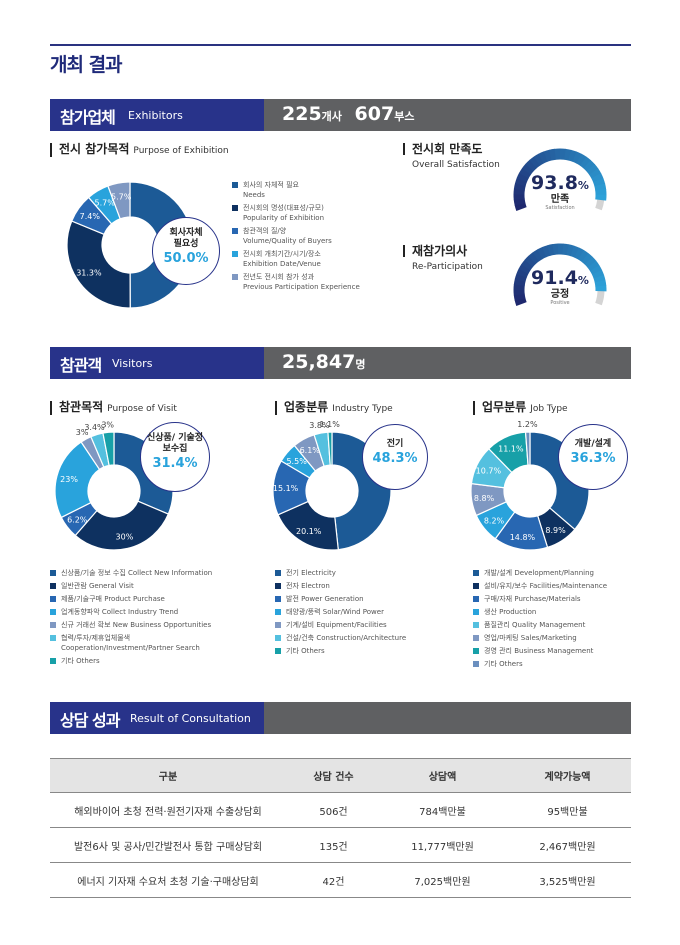 Image resolution: width=680 pixels, height=945 pixels. I want to click on title-rule, so click(340, 45).